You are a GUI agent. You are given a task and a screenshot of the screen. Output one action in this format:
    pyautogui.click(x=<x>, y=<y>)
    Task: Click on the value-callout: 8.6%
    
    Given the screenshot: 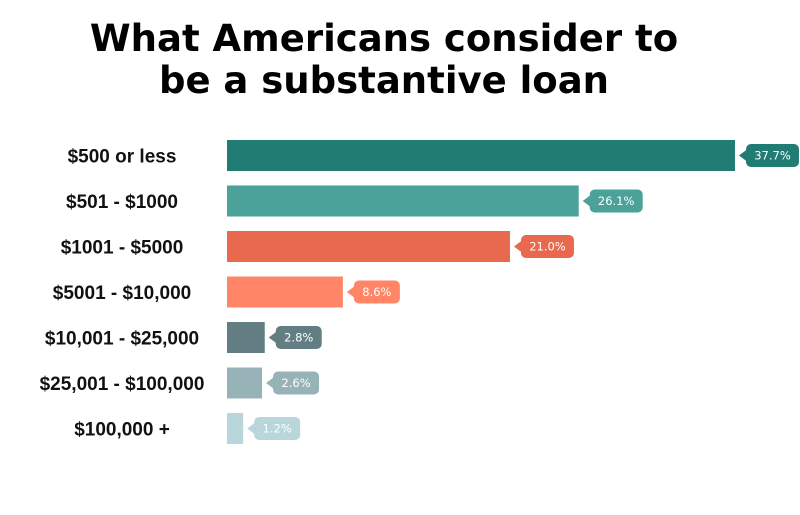 What is the action you would take?
    pyautogui.click(x=373, y=292)
    